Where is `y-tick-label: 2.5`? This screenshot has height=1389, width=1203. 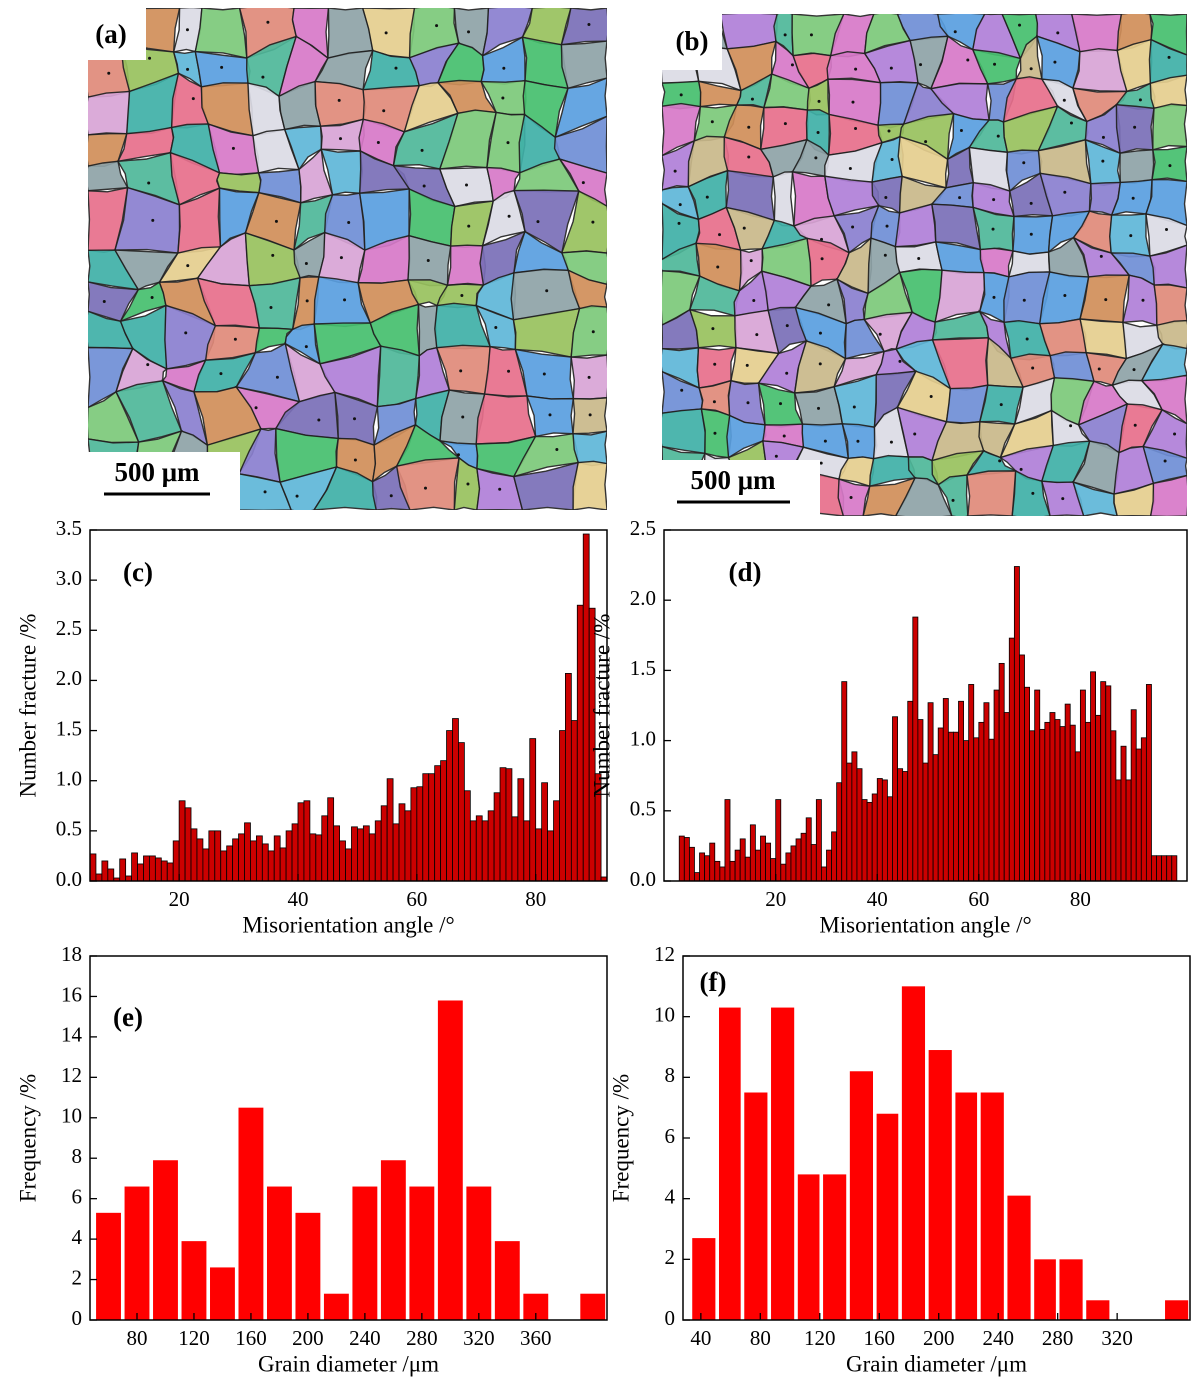
y-tick-label: 2.5 is located at coordinates (643, 528).